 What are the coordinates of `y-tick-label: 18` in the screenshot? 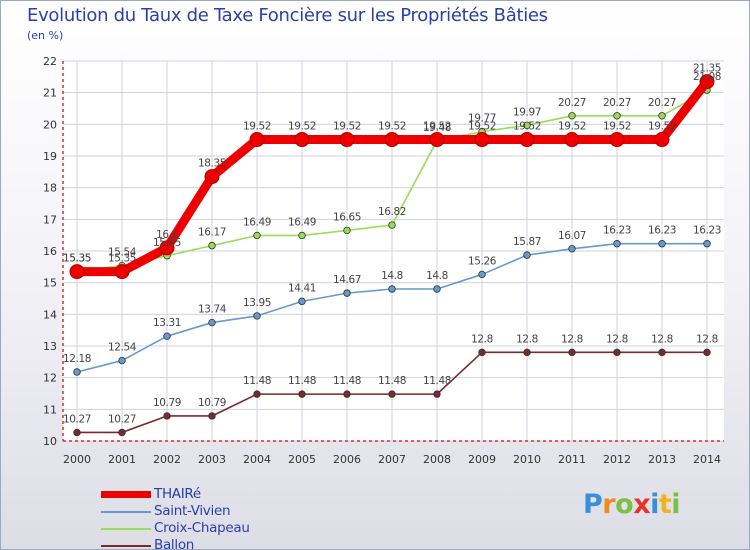 It's located at (50, 188).